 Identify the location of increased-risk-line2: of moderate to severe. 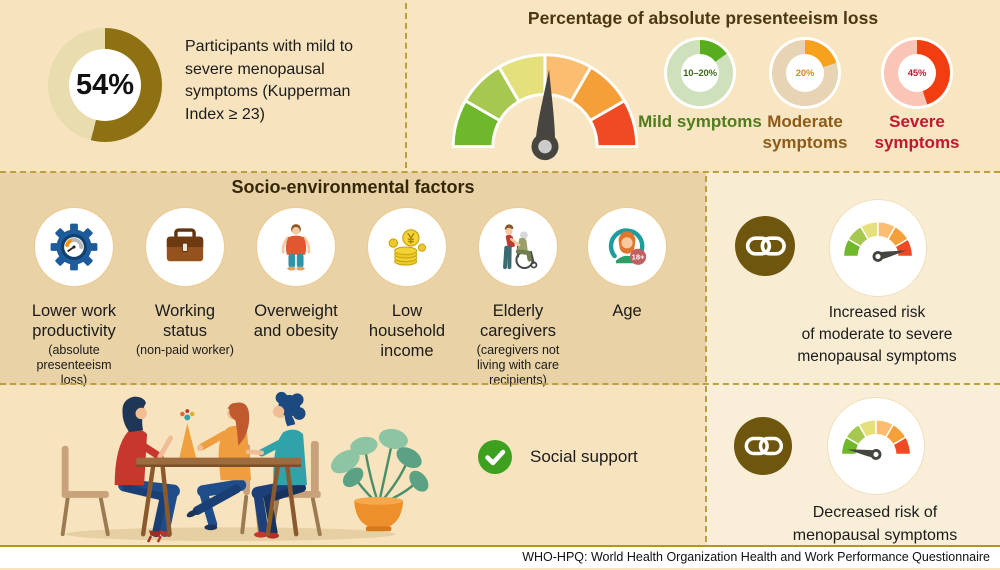
(877, 334).